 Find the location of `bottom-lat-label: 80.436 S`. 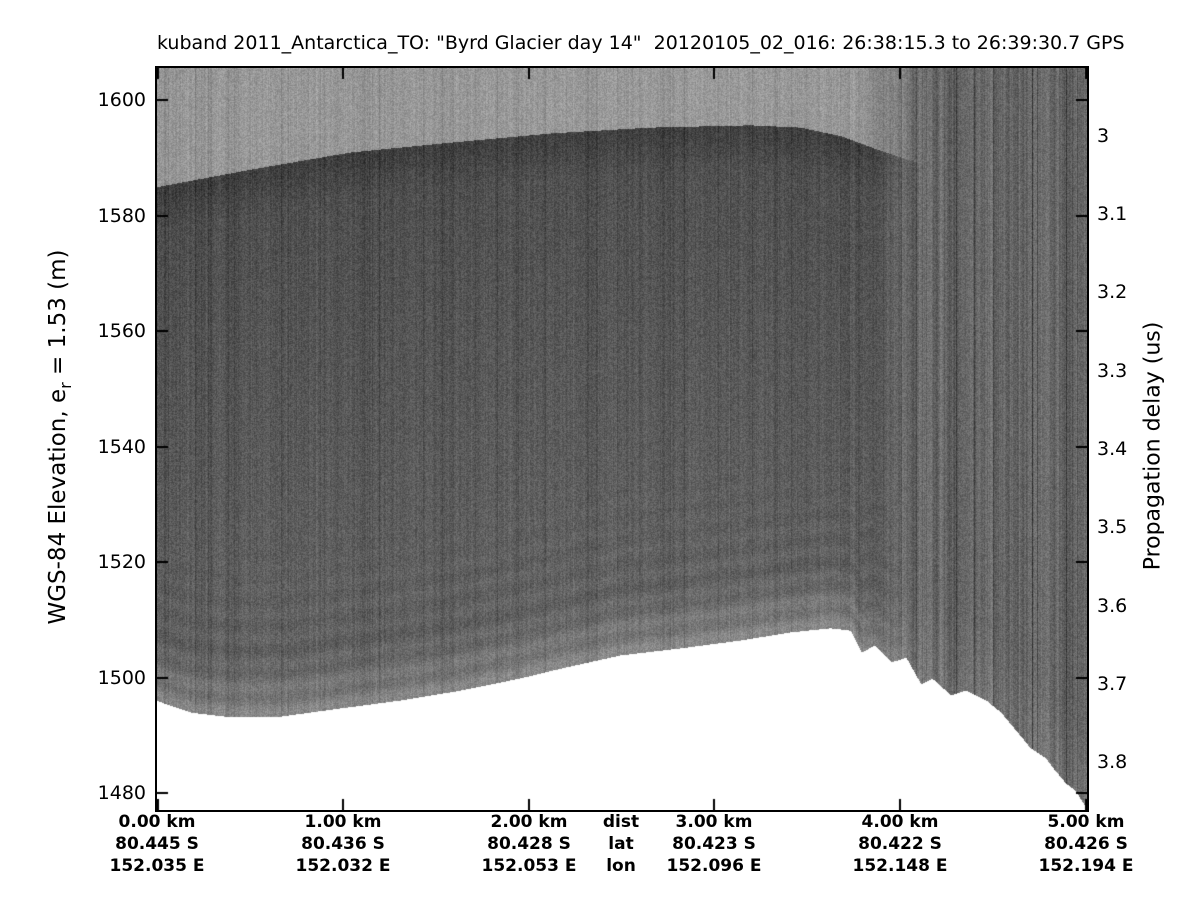

bottom-lat-label: 80.436 S is located at coordinates (343, 844).